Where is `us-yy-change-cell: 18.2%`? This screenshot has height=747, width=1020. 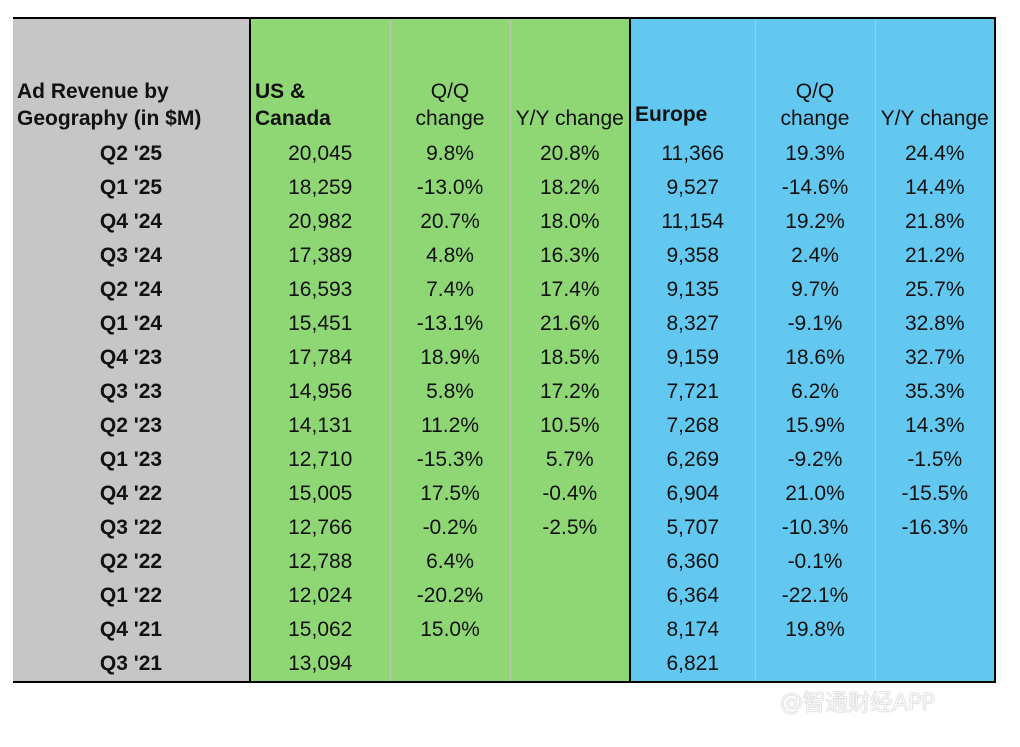
us-yy-change-cell: 18.2% is located at coordinates (569, 188).